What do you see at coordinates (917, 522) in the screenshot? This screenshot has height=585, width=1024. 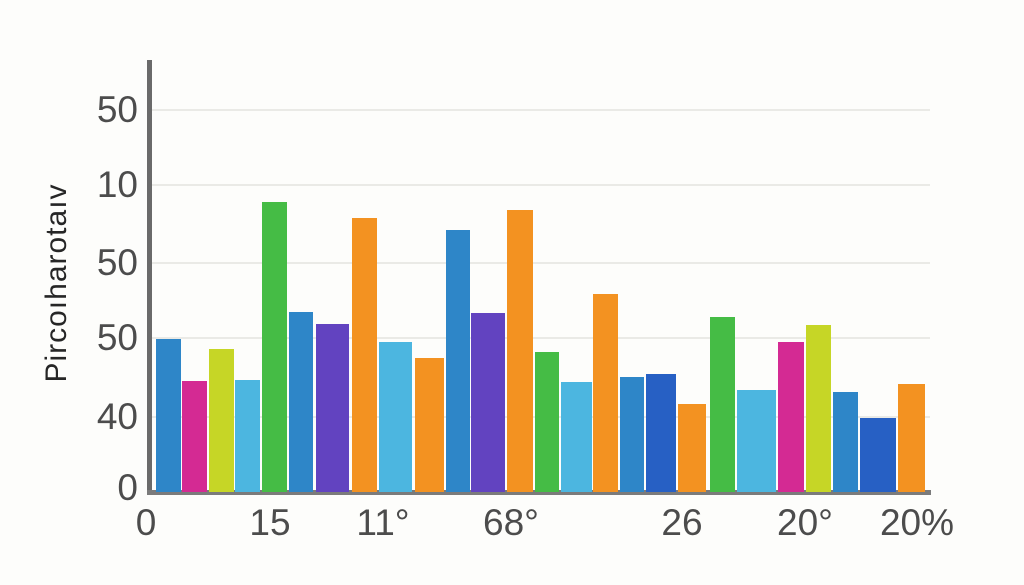 I see `x-tick-label: 20%` at bounding box center [917, 522].